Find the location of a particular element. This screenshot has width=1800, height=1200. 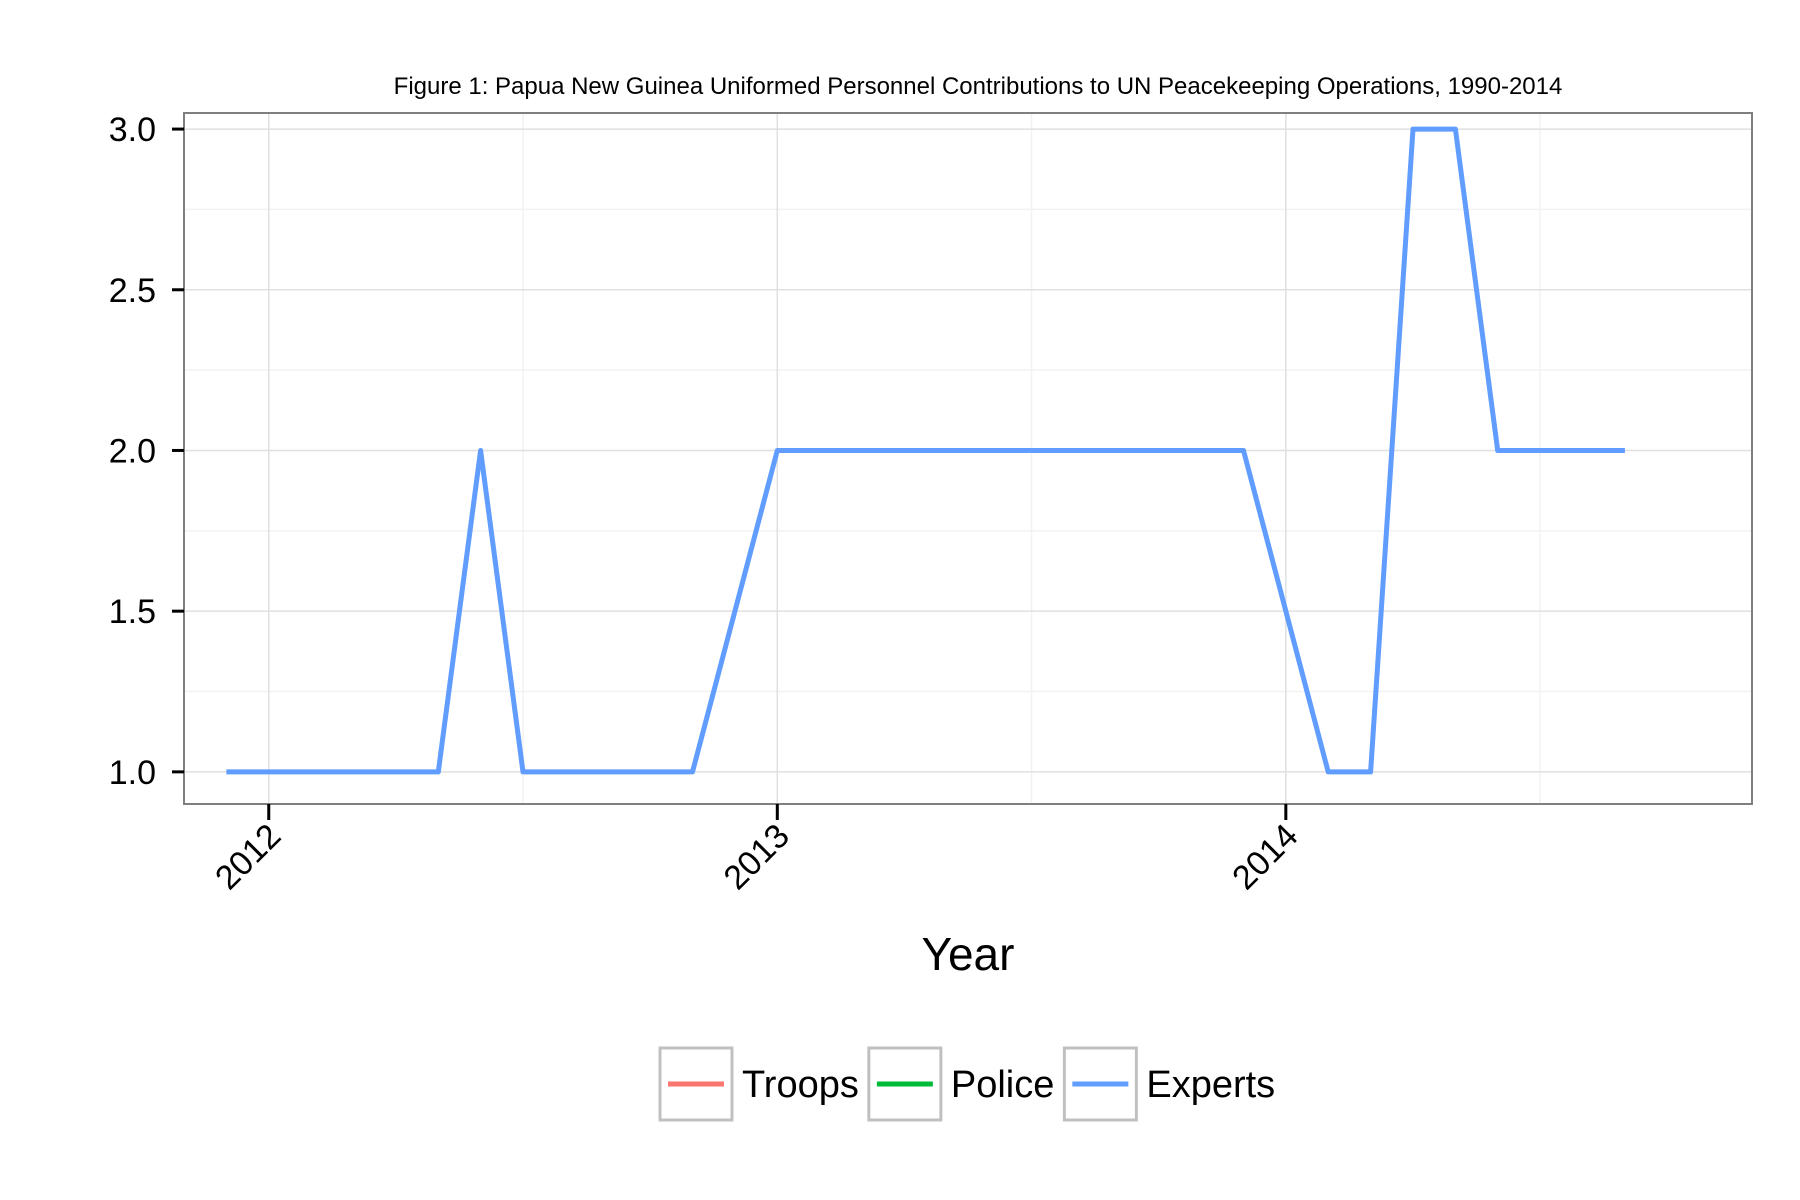

legend-label: Police is located at coordinates (1003, 1085).